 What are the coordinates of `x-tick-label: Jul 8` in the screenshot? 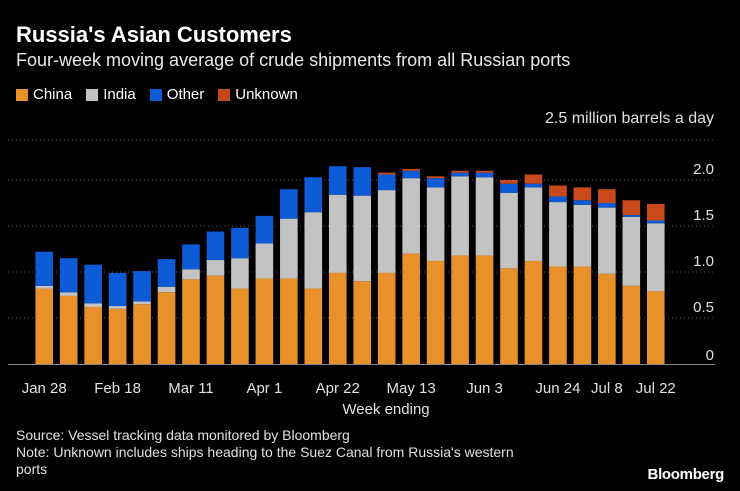 It's located at (607, 388).